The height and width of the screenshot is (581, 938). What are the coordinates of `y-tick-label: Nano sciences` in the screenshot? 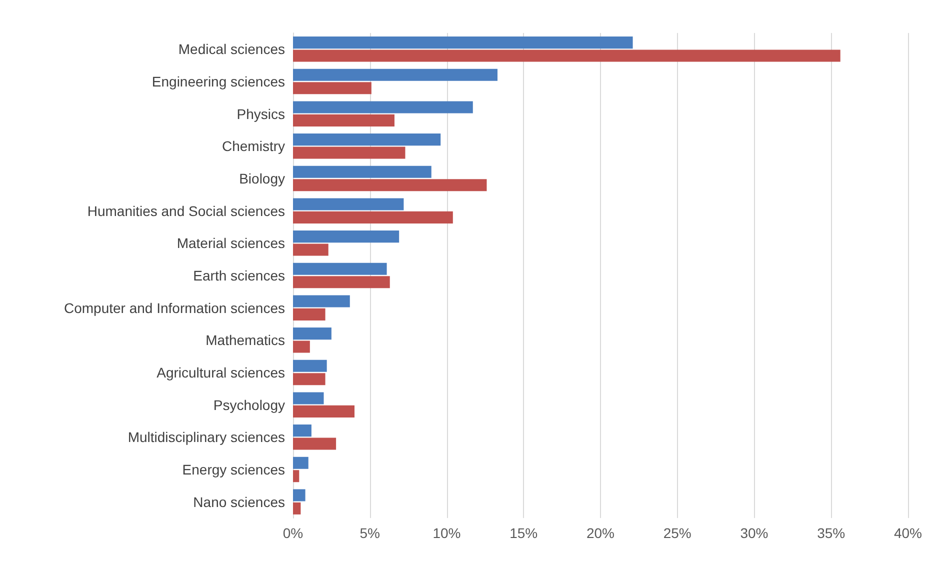 It's located at (239, 502).